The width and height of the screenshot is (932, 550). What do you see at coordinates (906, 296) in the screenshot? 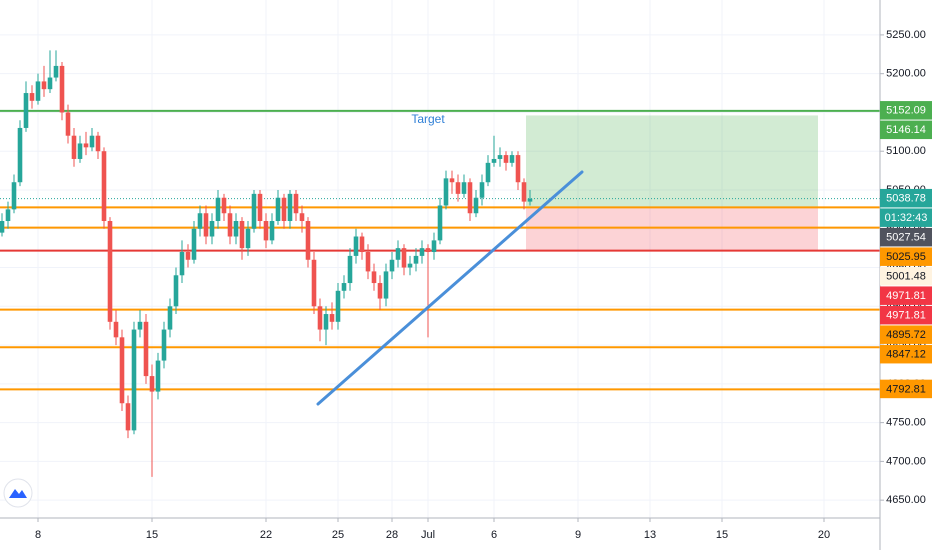
I see `price-label: 4971.81` at bounding box center [906, 296].